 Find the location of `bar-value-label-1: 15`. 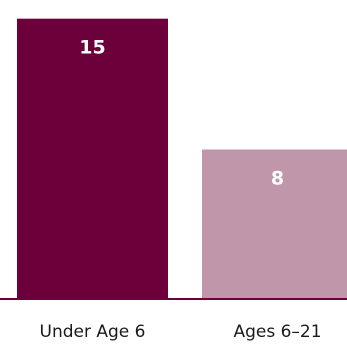

bar-value-label-1: 15 is located at coordinates (92, 48).